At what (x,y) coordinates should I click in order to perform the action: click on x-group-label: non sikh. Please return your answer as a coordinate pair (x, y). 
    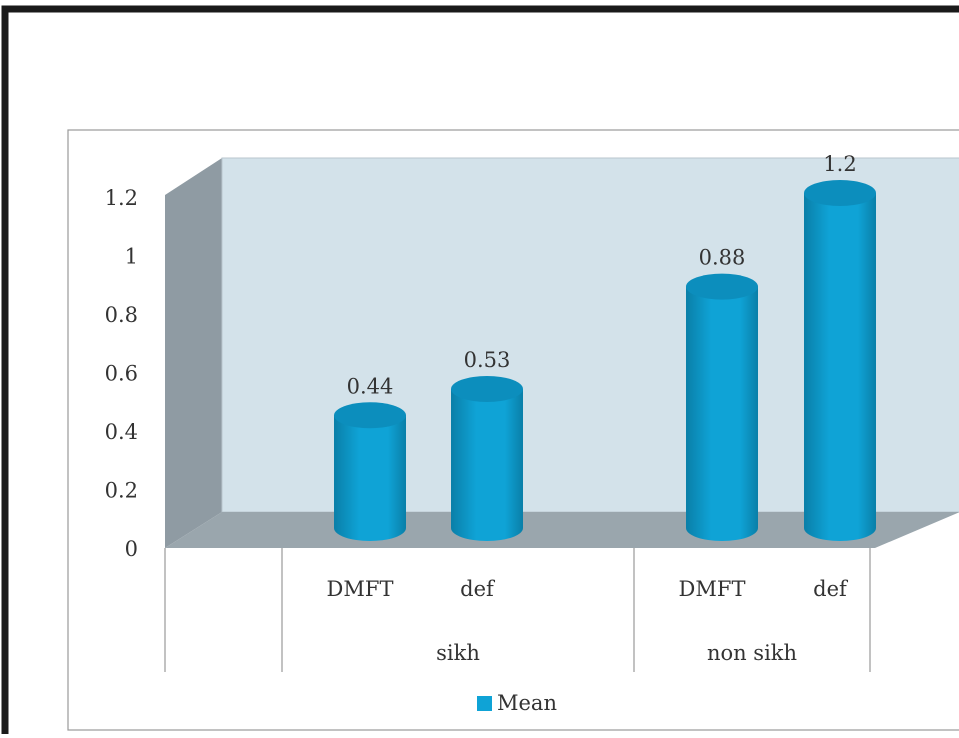
    Looking at the image, I should click on (752, 653).